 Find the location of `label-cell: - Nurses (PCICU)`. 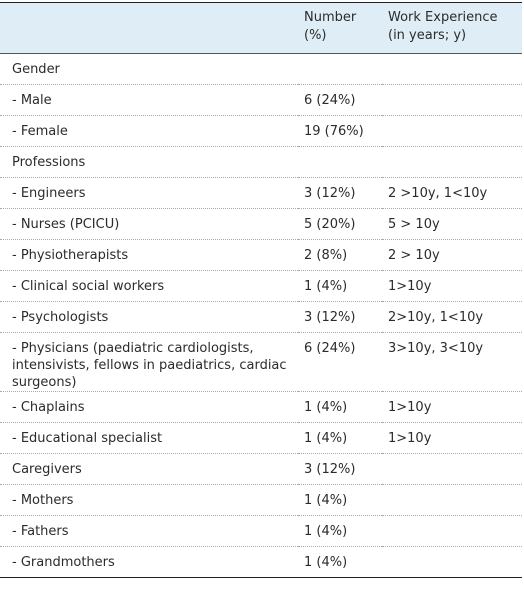

label-cell: - Nurses (PCICU) is located at coordinates (149, 224).